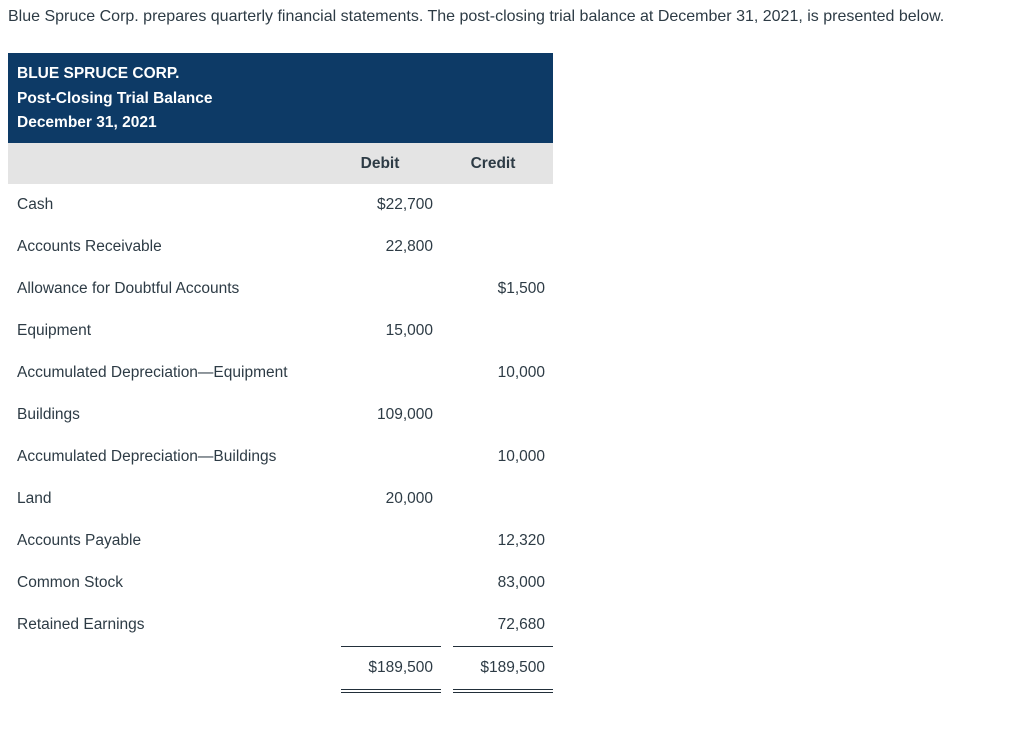 Image resolution: width=1024 pixels, height=741 pixels. I want to click on table-row: Accounts Payable 12,320, so click(280, 541).